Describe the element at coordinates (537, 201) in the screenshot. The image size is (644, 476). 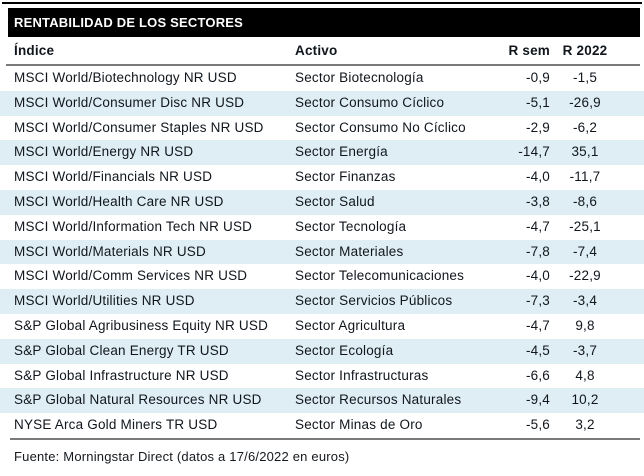
I see `cell-r-sem: -3,8` at that location.